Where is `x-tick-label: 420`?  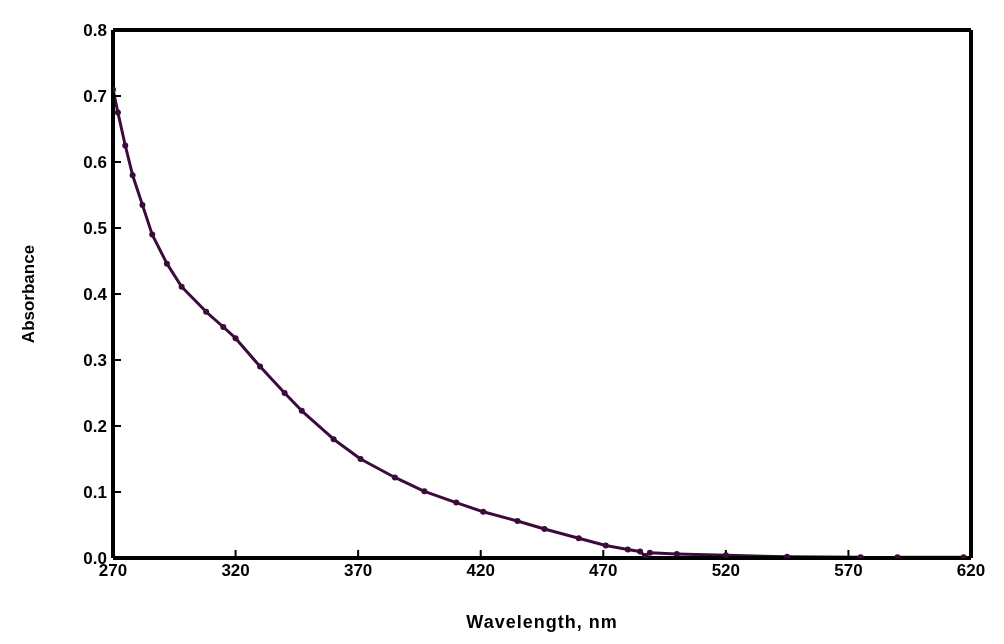
x-tick-label: 420 is located at coordinates (480, 571).